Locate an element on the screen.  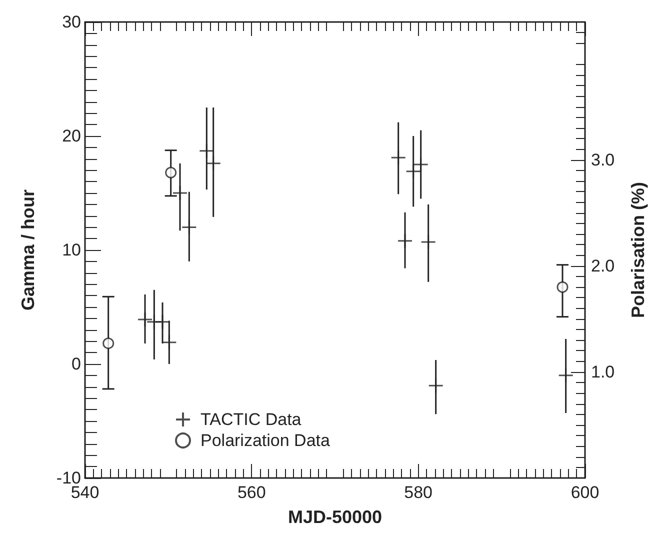
legend-label: Polarization Data is located at coordinates (265, 440).